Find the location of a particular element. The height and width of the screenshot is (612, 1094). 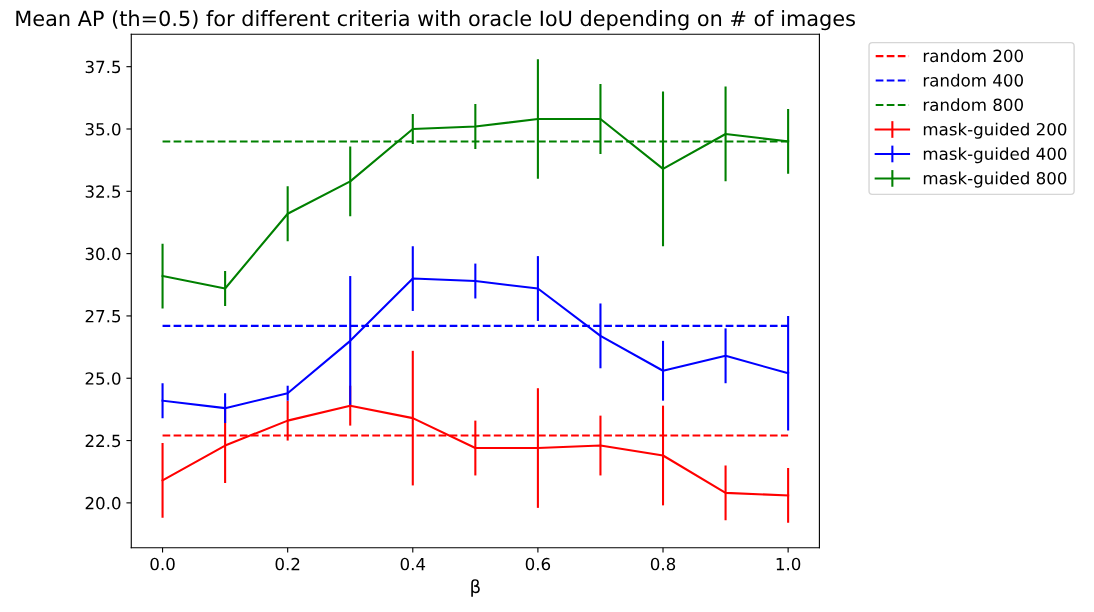

y-tick-label: 25.0 is located at coordinates (103, 378).